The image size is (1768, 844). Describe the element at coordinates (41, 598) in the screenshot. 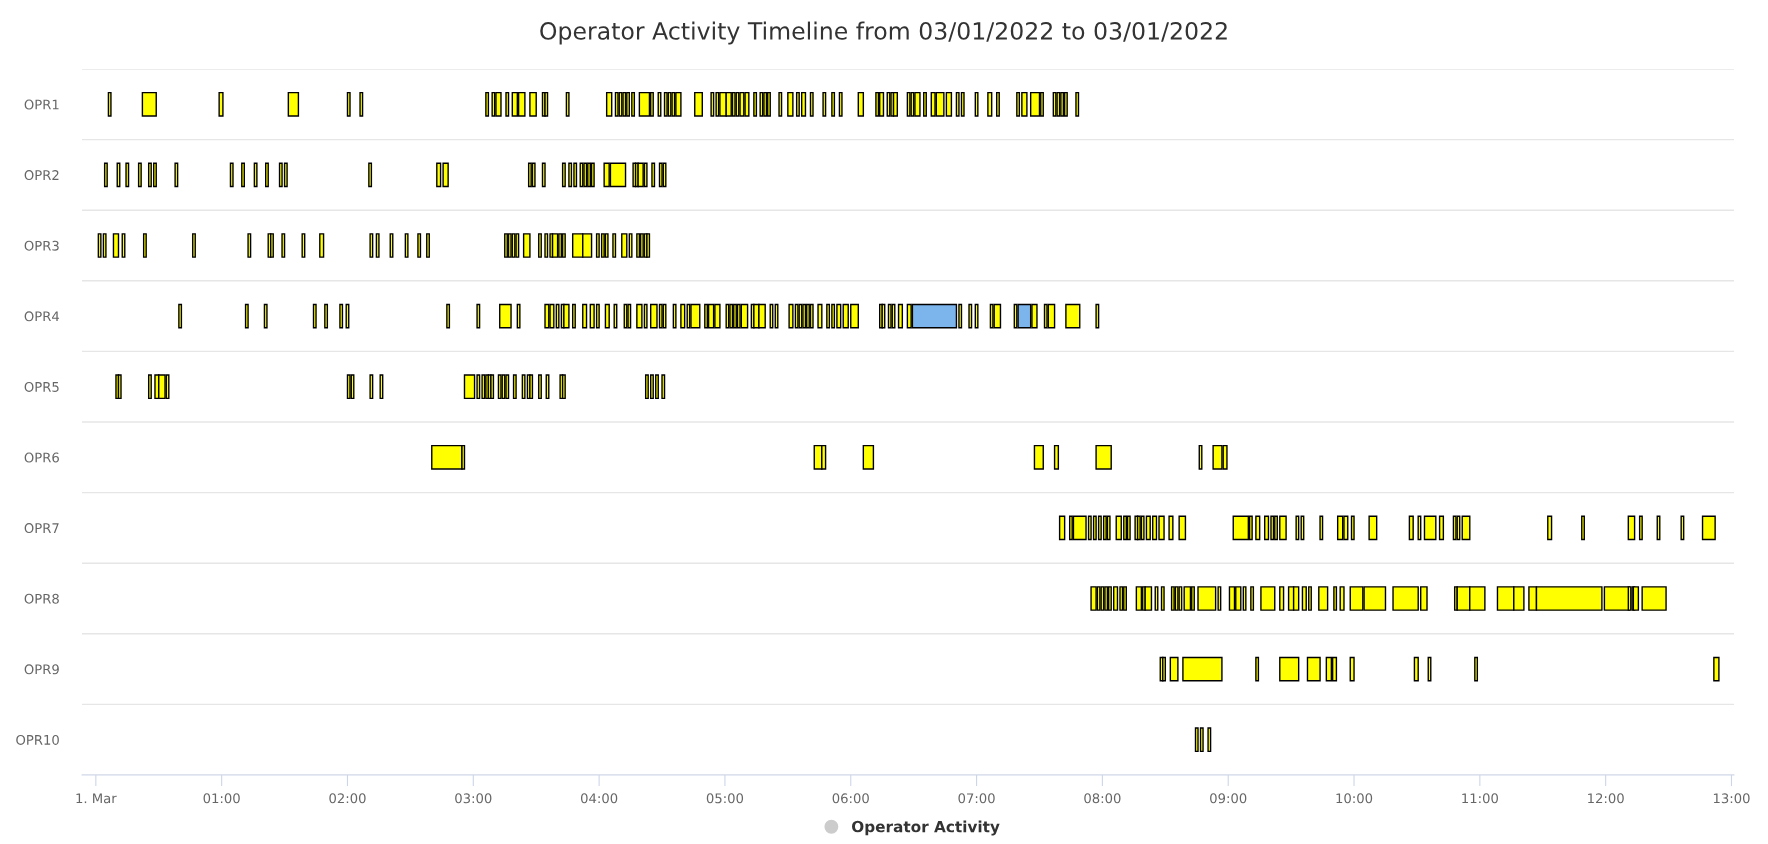

I see `y-tick-label: OPR8` at that location.